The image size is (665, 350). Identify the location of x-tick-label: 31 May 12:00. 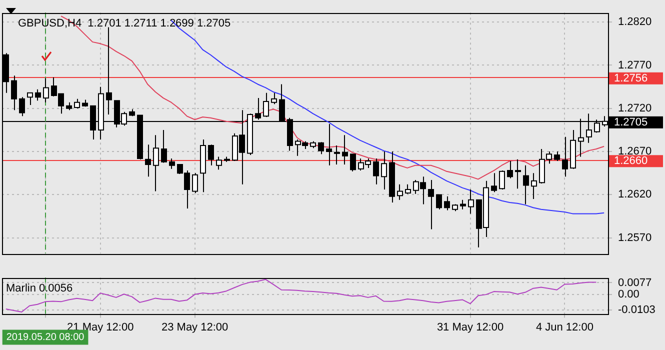
(470, 327).